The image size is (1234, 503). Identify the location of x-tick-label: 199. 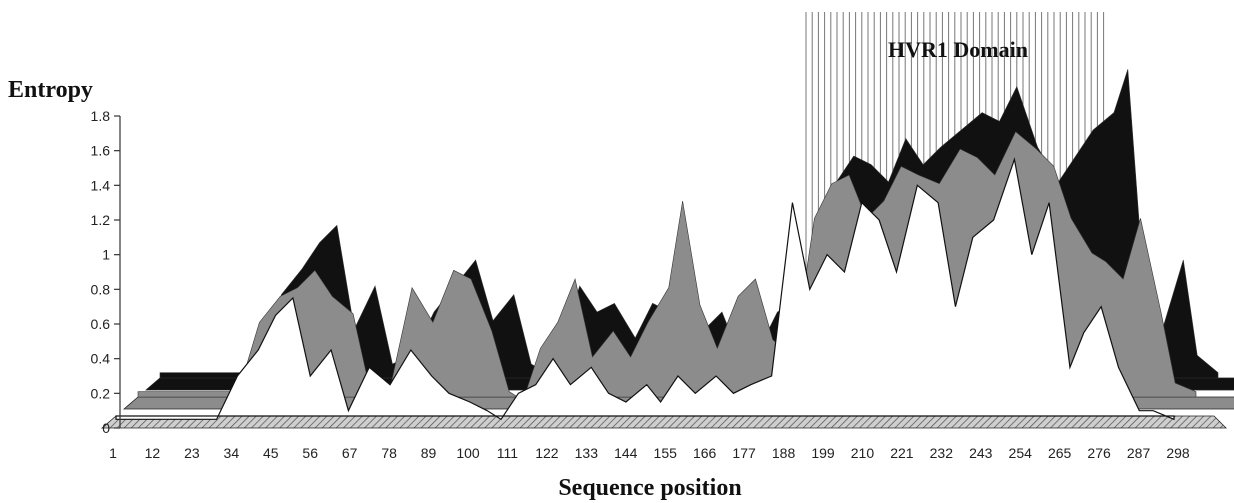
(823, 453).